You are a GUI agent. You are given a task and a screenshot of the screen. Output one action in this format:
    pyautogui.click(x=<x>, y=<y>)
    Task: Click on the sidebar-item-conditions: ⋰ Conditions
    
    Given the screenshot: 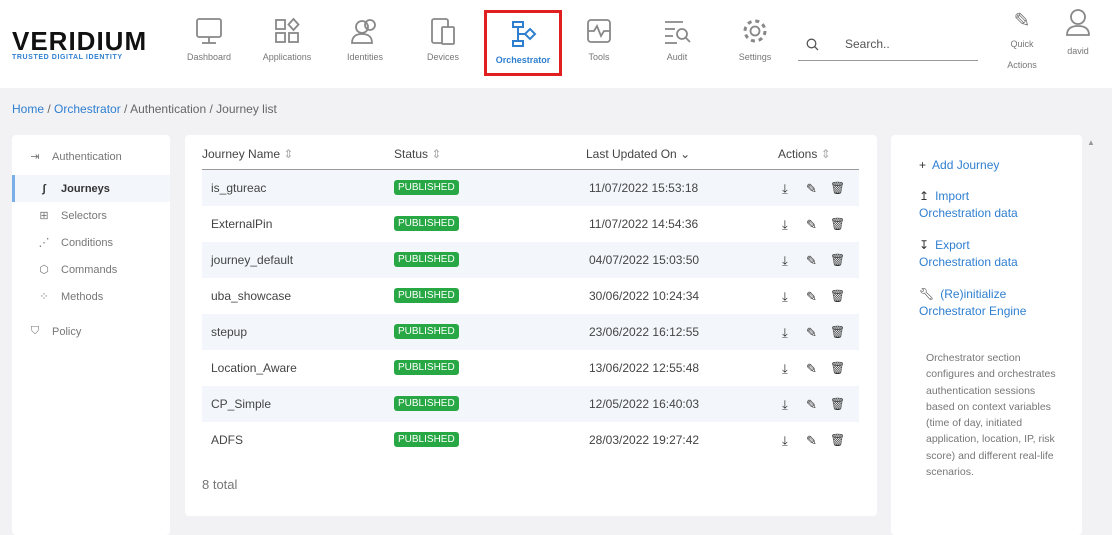 What is the action you would take?
    pyautogui.click(x=91, y=242)
    